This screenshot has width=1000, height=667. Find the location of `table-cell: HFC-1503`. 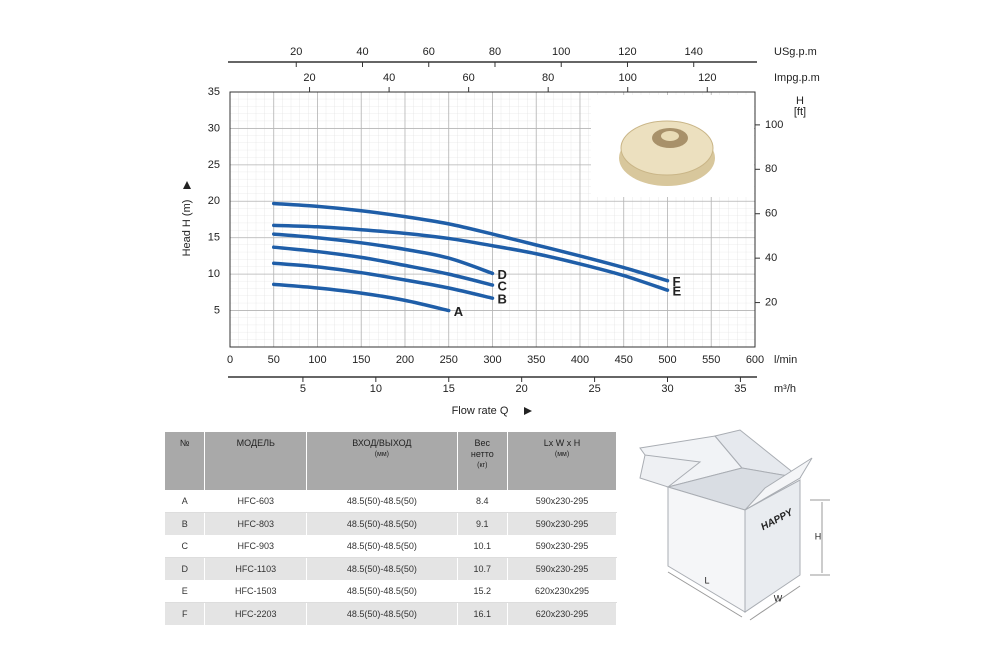

table-cell: HFC-1503 is located at coordinates (256, 591).